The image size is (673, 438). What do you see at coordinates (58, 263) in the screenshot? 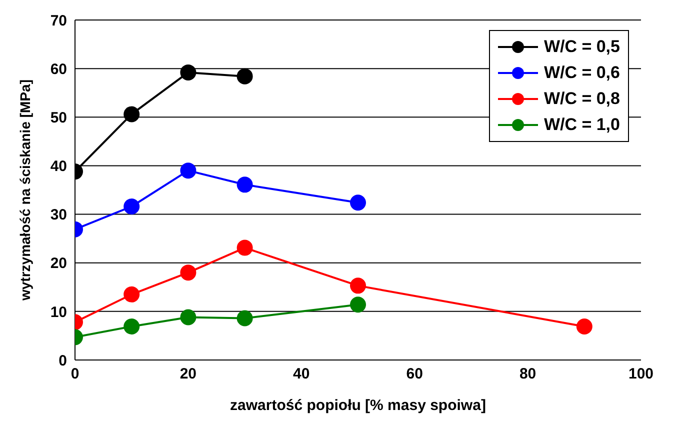
I see `y-tick-label: 20` at bounding box center [58, 263].